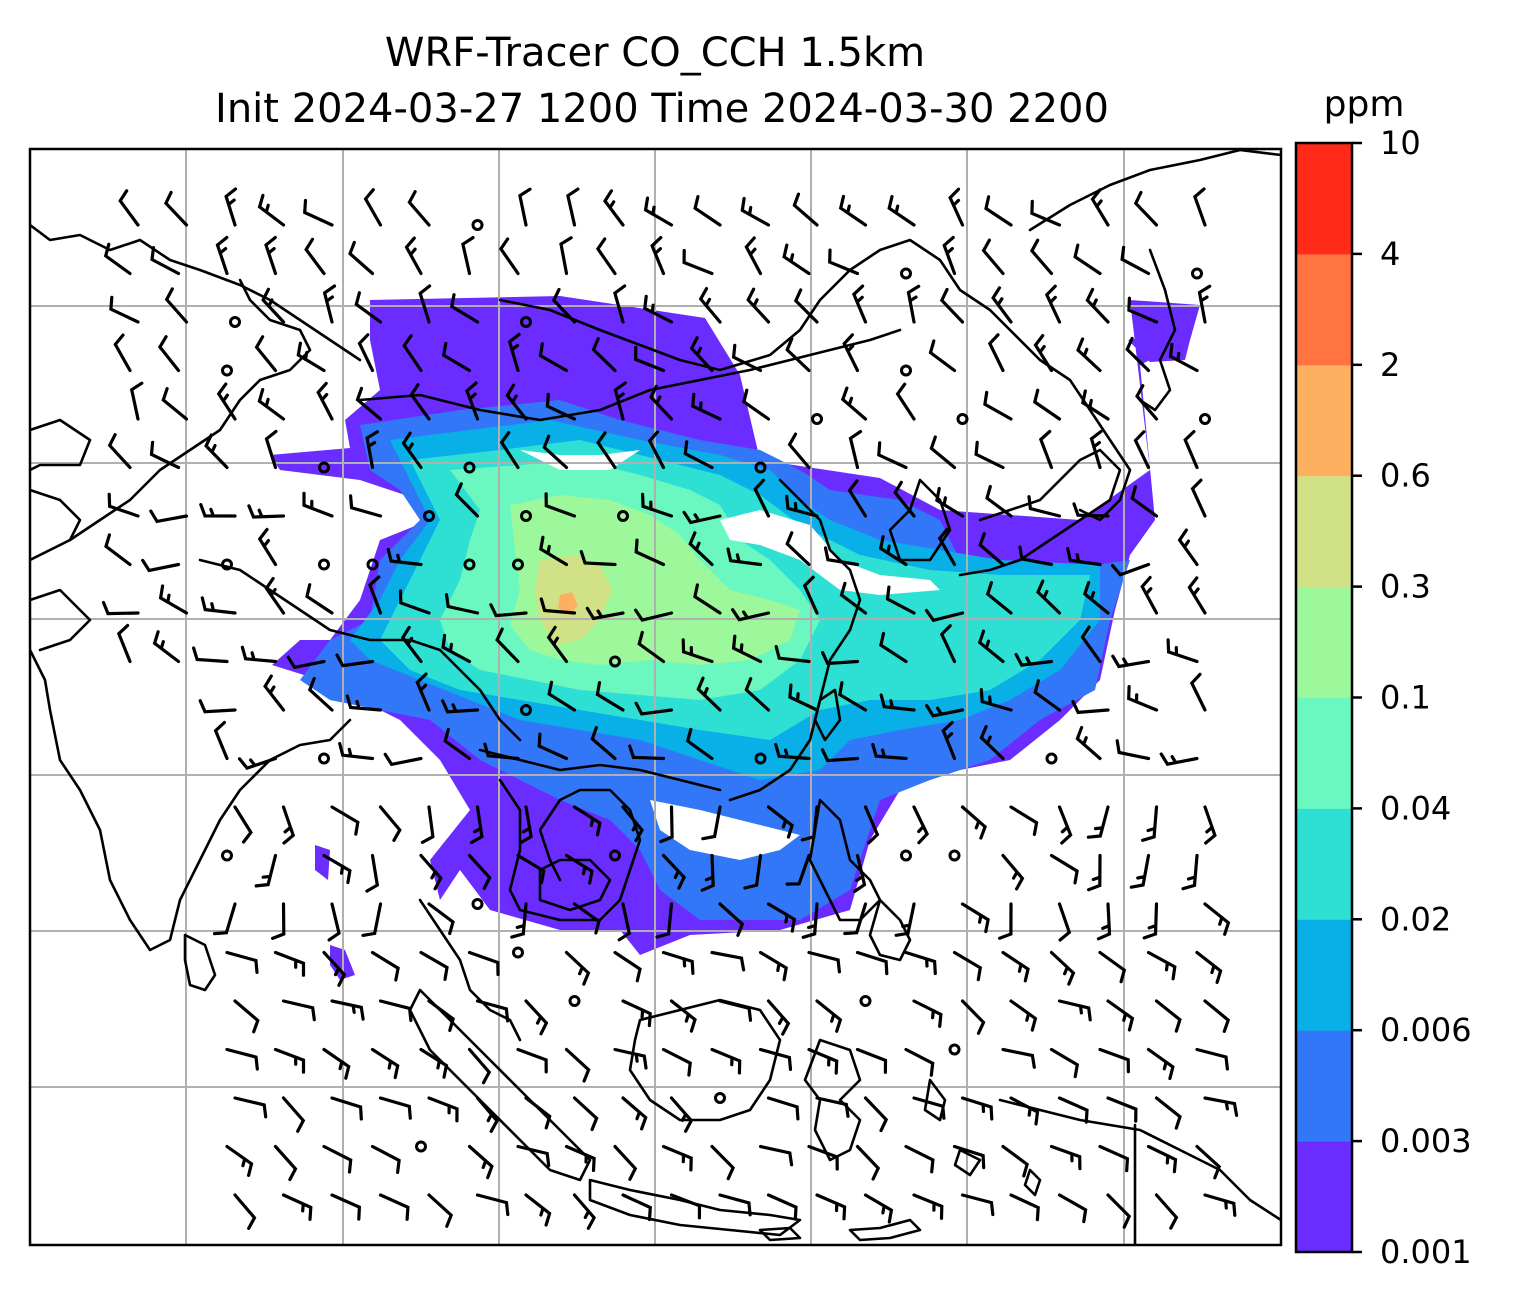  I want to click on indochina-coast, so click(570, 850).